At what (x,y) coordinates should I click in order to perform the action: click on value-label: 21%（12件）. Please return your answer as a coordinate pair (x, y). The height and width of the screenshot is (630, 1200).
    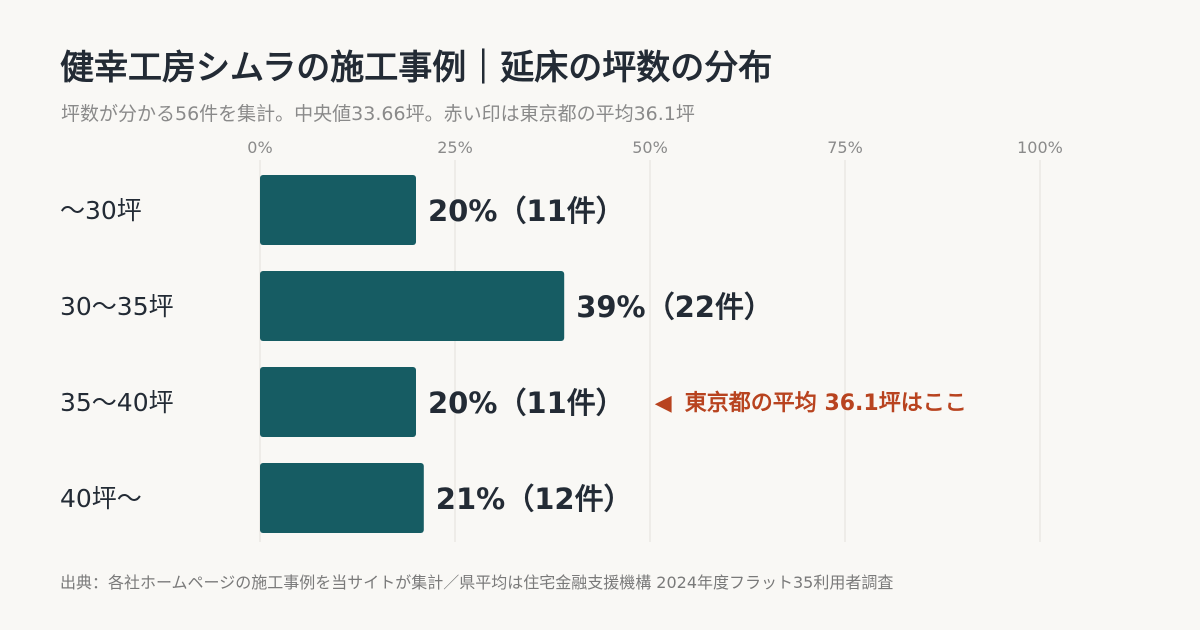
    Looking at the image, I should click on (534, 499).